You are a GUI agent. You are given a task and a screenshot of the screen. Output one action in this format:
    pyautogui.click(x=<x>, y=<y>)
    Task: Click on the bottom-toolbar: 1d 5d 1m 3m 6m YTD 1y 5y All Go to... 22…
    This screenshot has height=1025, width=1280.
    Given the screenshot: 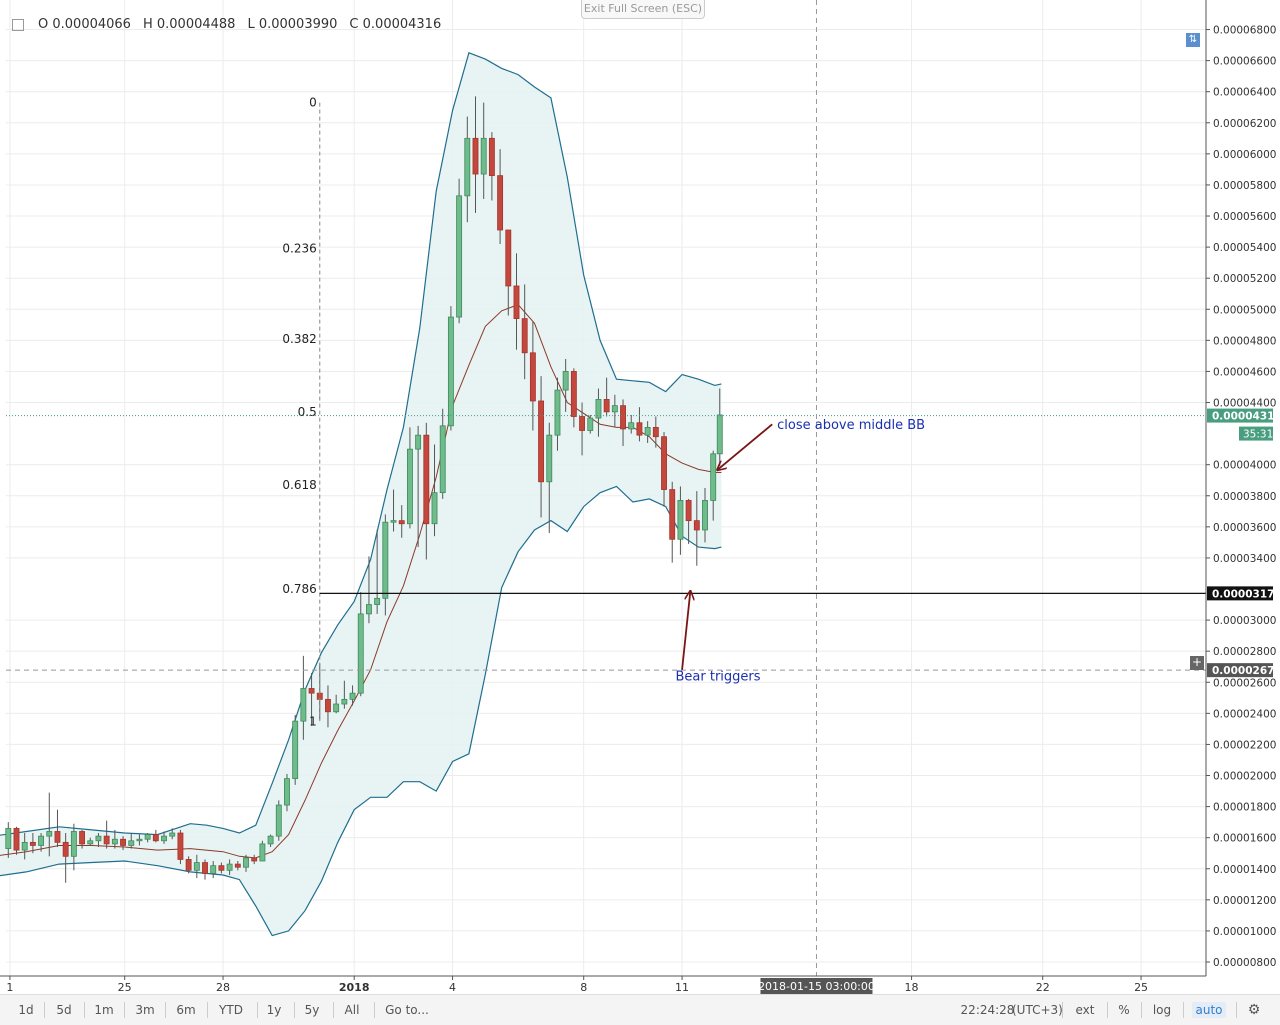 What is the action you would take?
    pyautogui.click(x=640, y=1009)
    